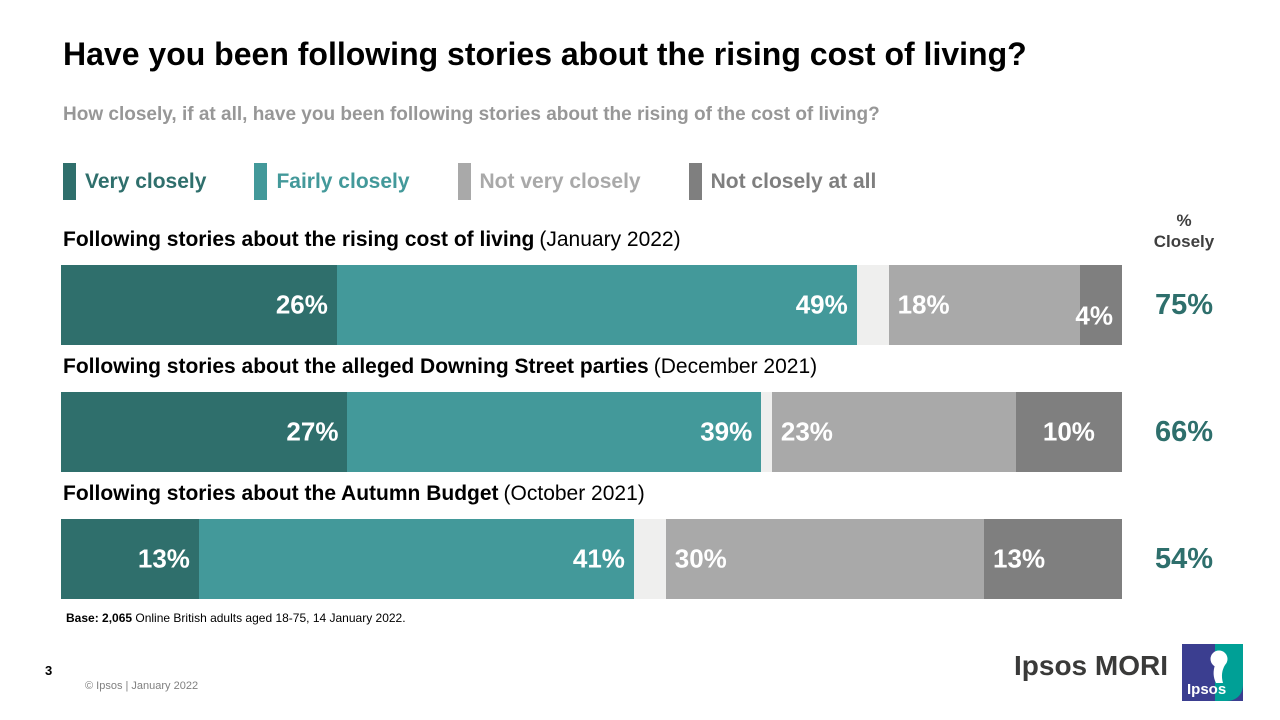 This screenshot has height=720, width=1280. I want to click on bar-segment-not-very-closely: 30%, so click(825, 559).